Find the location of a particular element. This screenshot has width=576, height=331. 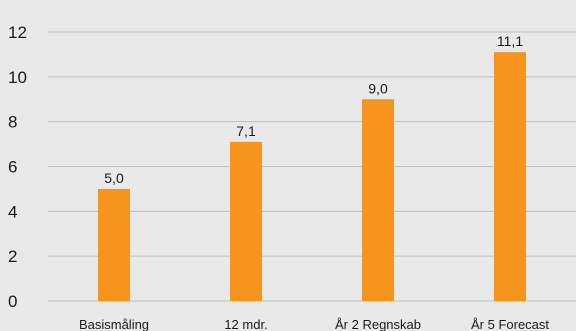

y-axis-ticks: 0 2 4 6 8 10 12 is located at coordinates (17, 167).